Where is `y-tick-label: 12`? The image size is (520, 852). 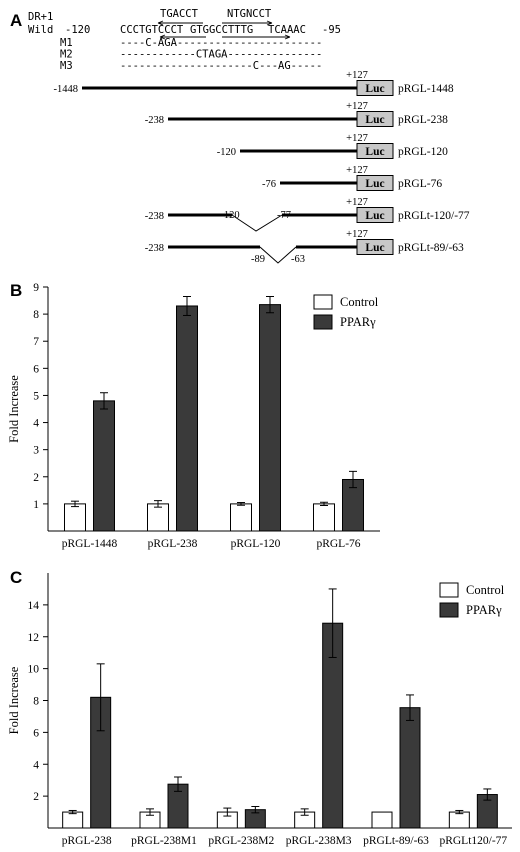
y-tick-label: 12 is located at coordinates (34, 638).